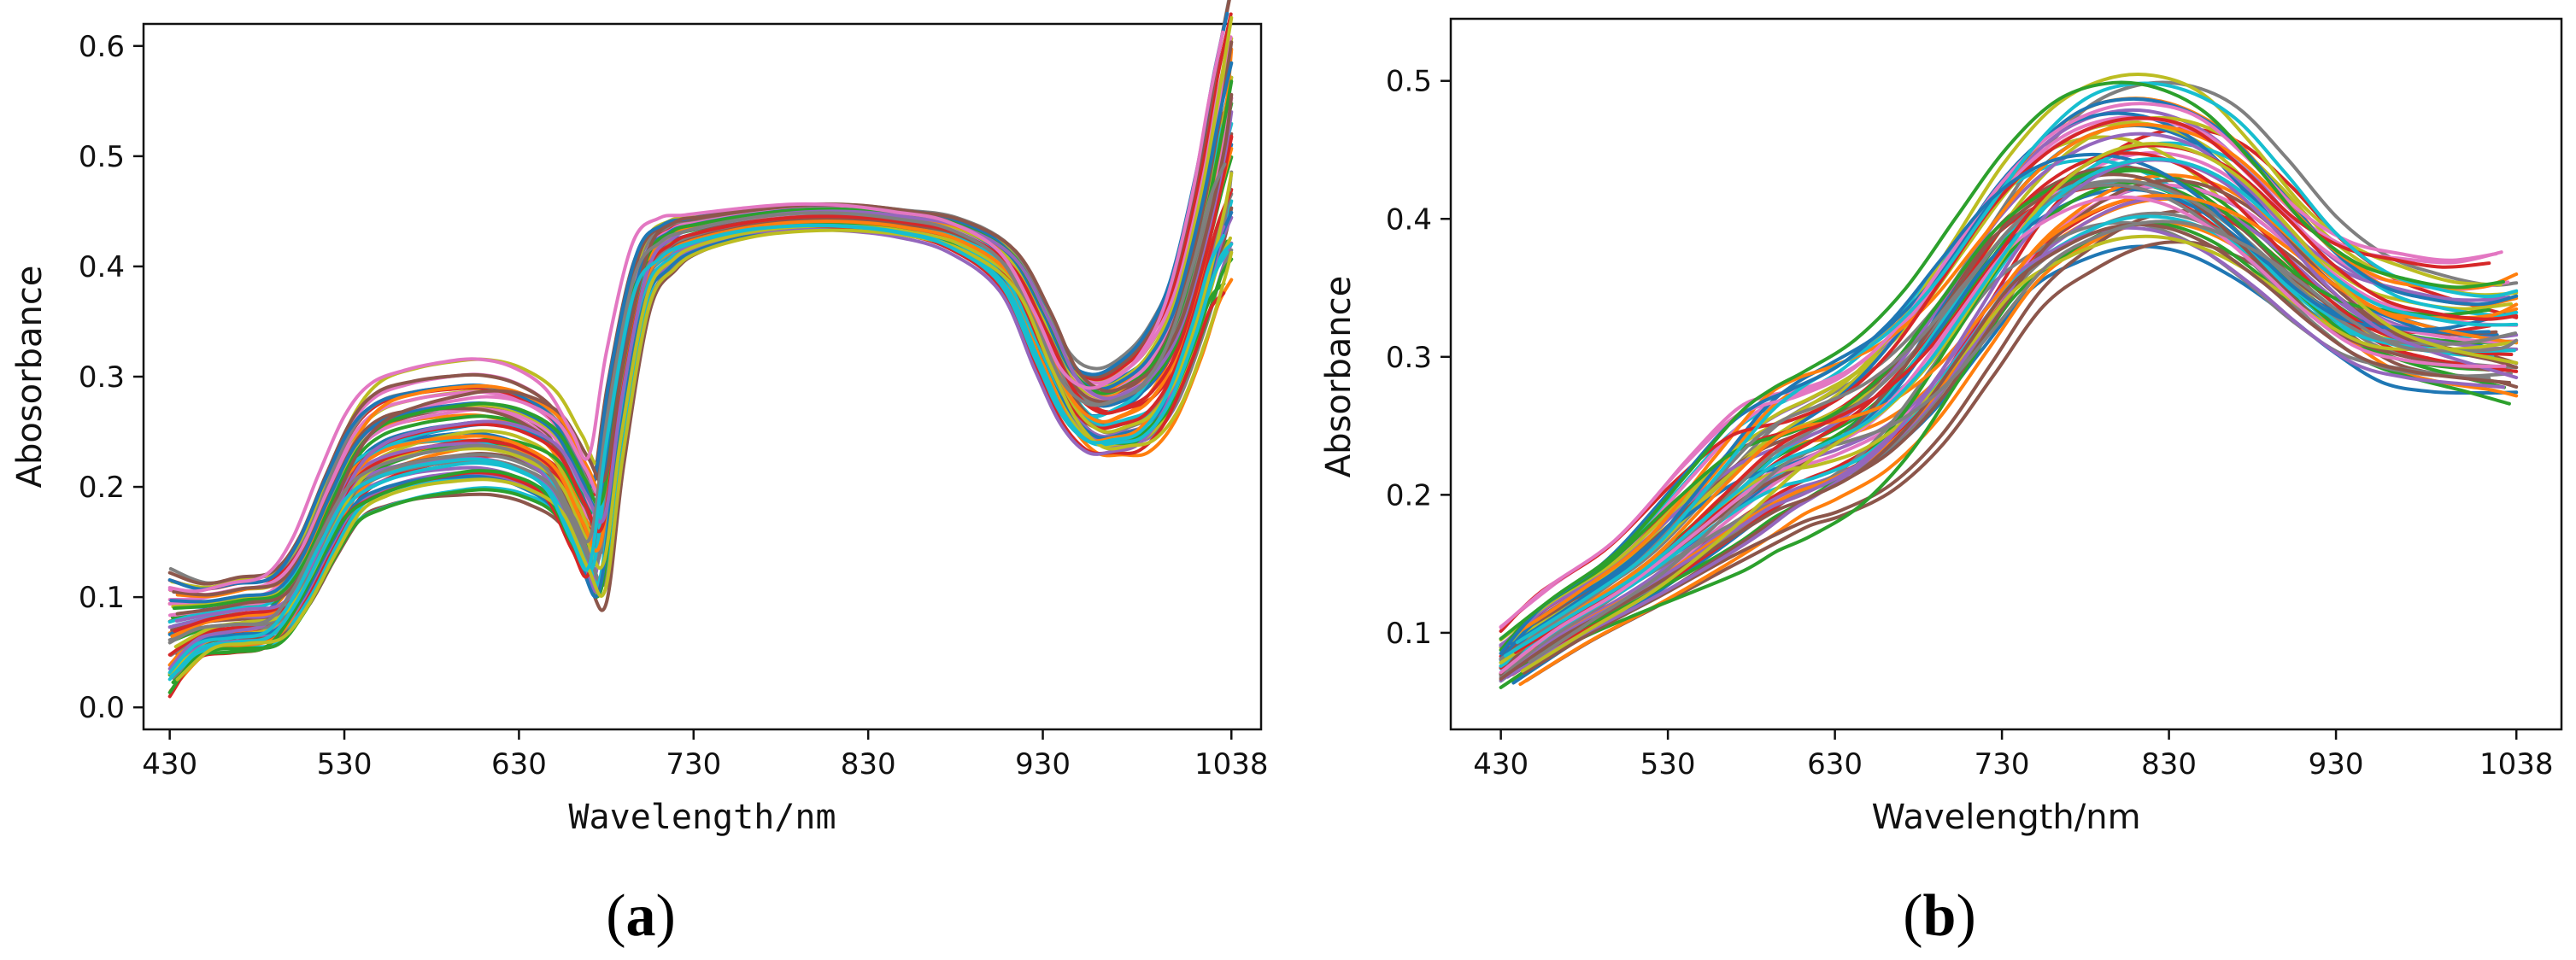  What do you see at coordinates (2169, 764) in the screenshot?
I see `panel-b-x-tick-label-830: 830` at bounding box center [2169, 764].